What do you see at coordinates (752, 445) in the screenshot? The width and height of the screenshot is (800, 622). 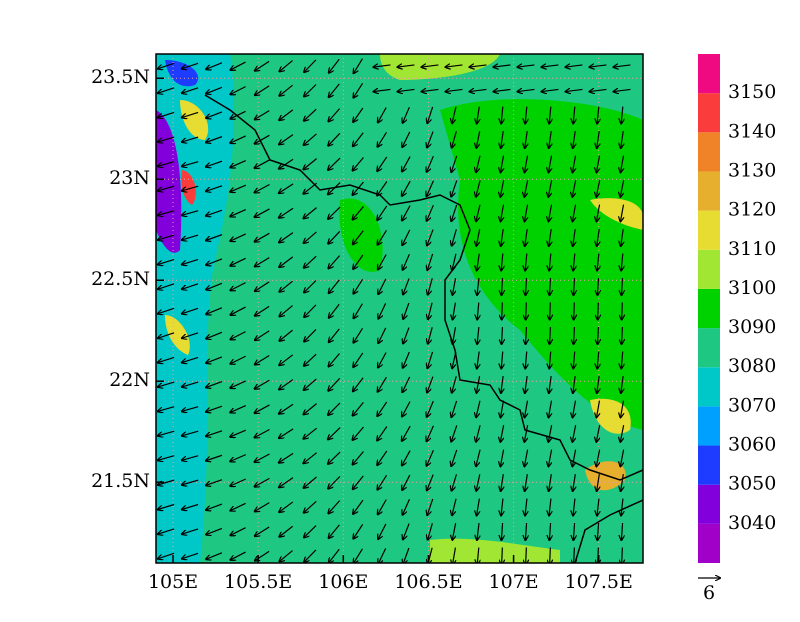 I see `colorbar-label: 3060` at bounding box center [752, 445].